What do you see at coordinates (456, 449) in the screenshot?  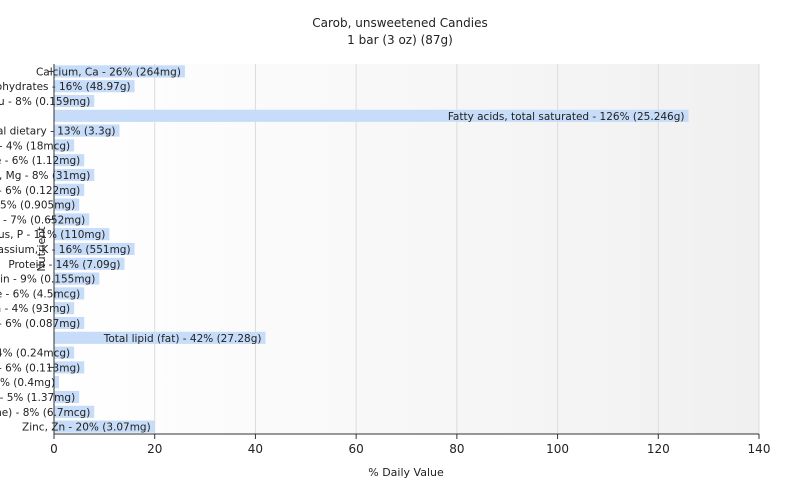 I see `x-tick-label: 80` at bounding box center [456, 449].